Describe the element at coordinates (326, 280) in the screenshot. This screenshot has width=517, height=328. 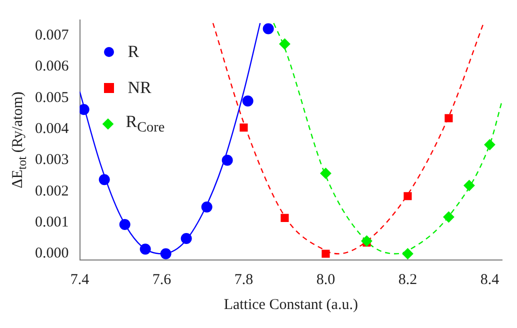
I see `x-tick-label: 8.0` at that location.